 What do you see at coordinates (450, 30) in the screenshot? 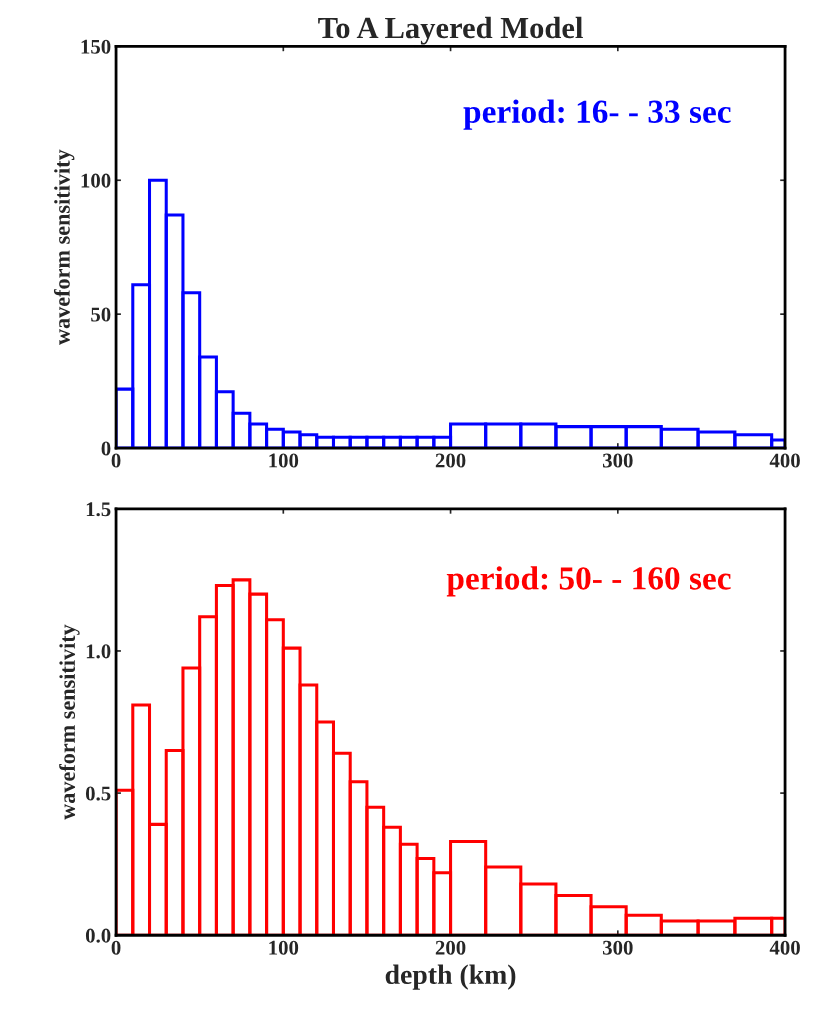
I see `chart-title: To A Layered Model` at bounding box center [450, 30].